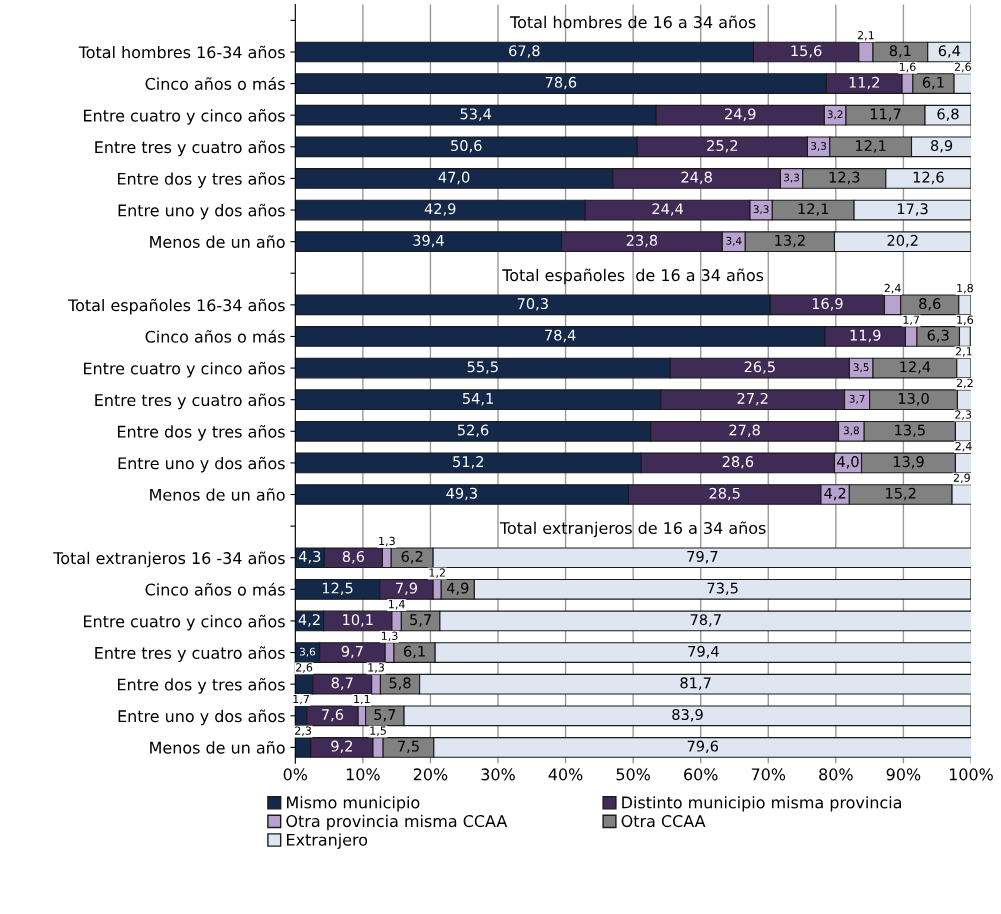 The width and height of the screenshot is (1001, 914). What do you see at coordinates (759, 367) in the screenshot?
I see `data-label: 26,5` at bounding box center [759, 367].